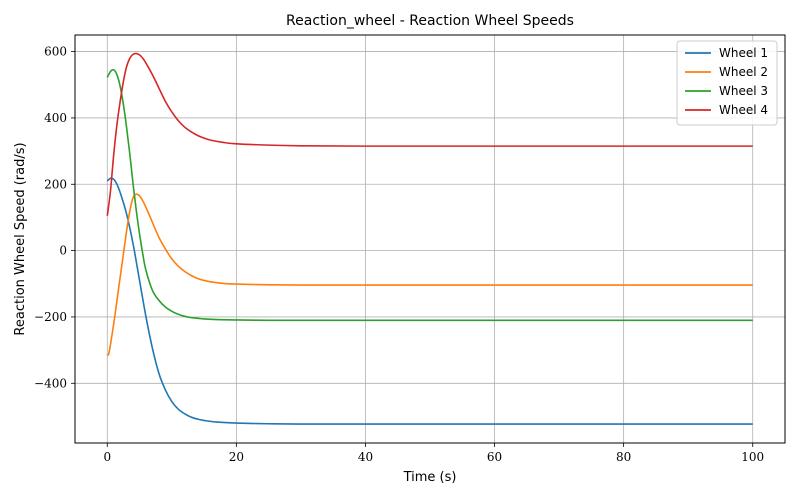 The image size is (800, 500). Describe the element at coordinates (430, 477) in the screenshot. I see `x-axis-label: Time (s)` at that location.